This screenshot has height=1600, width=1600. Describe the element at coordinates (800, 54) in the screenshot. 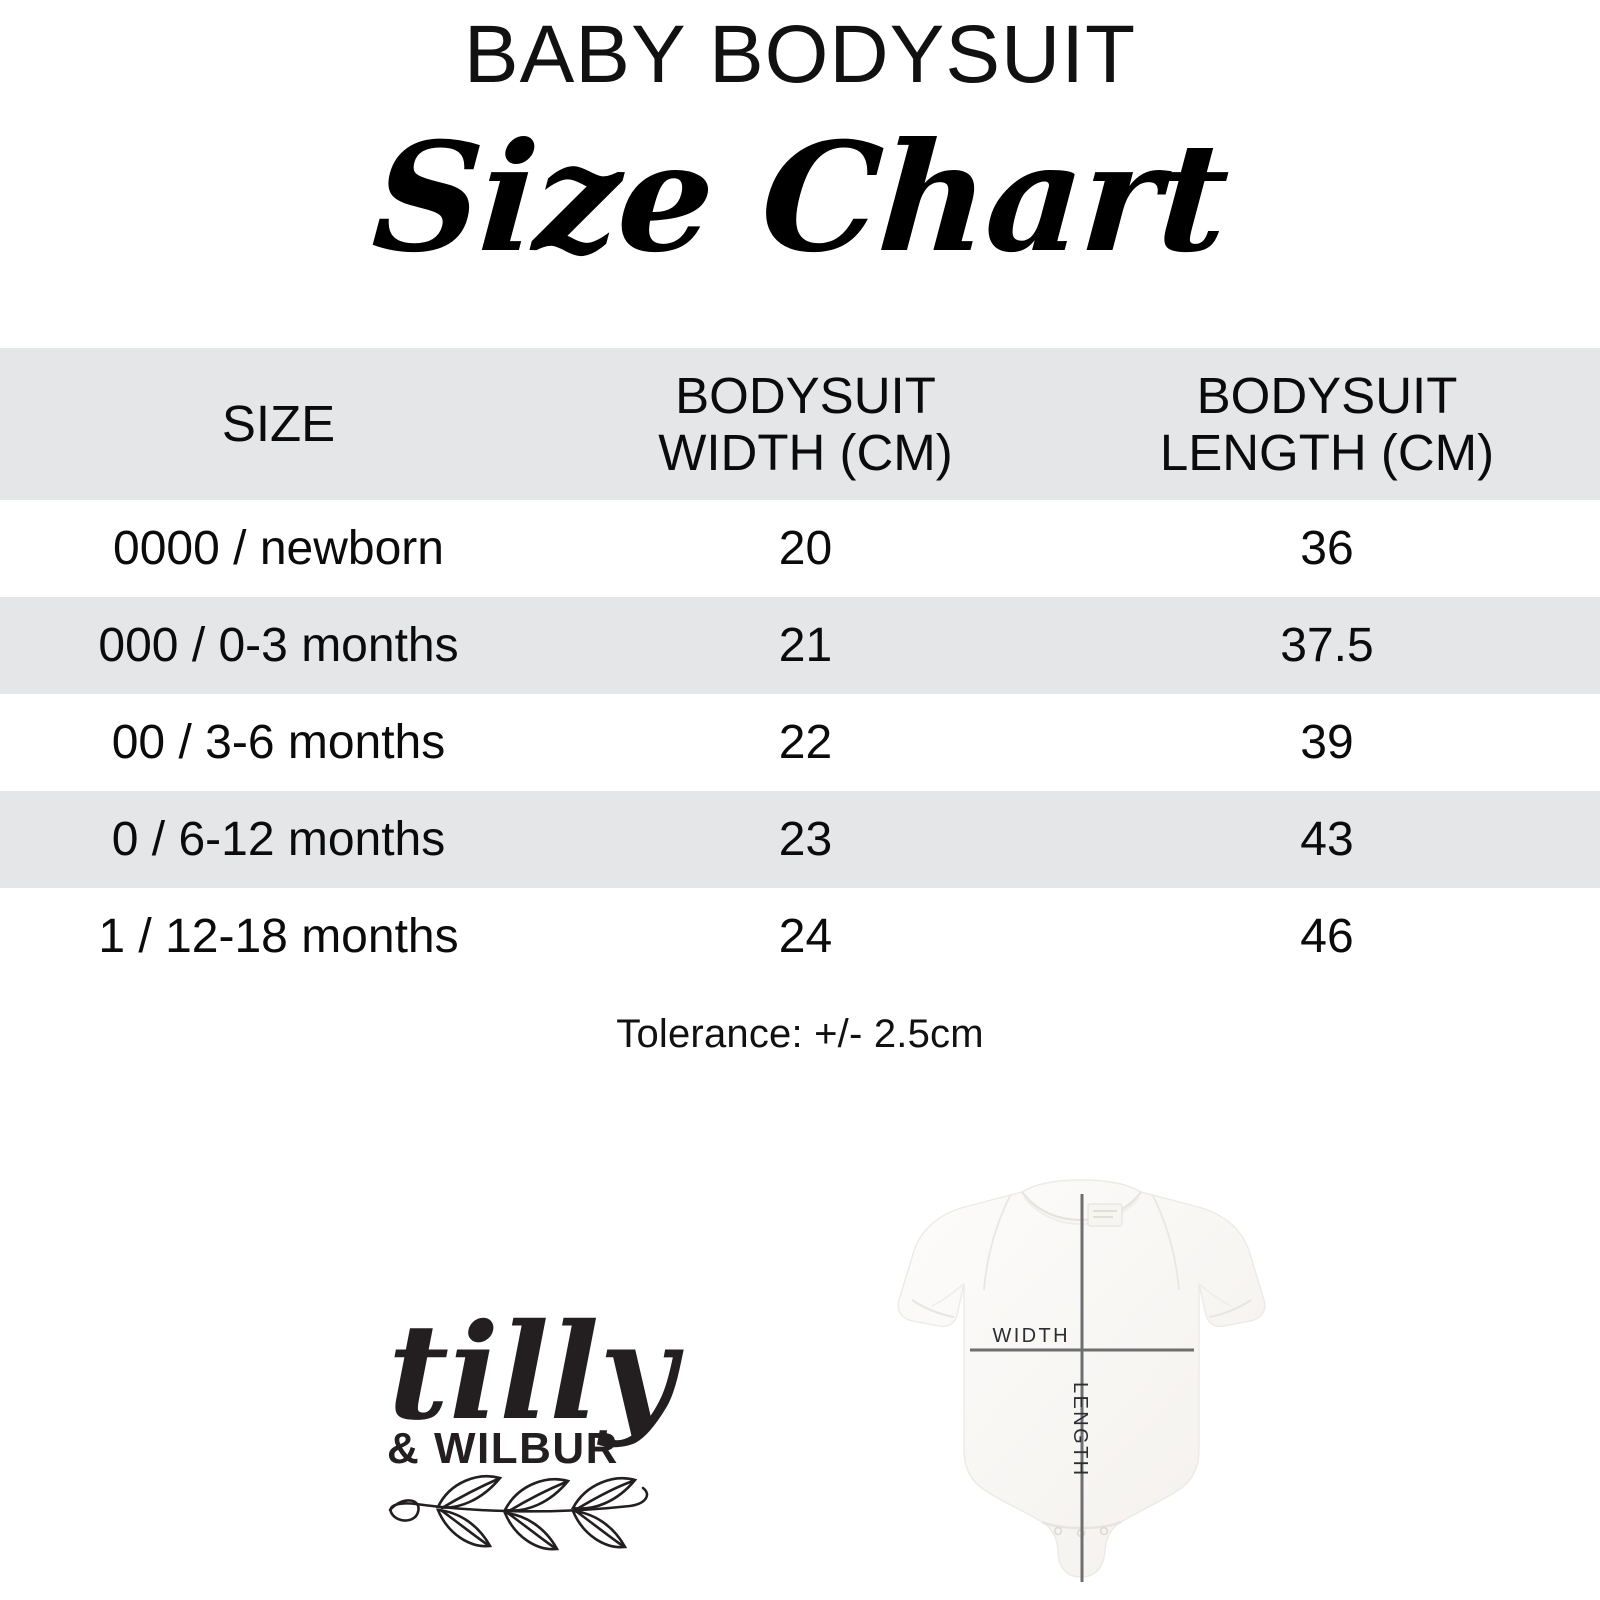

I see `page-title: BABY BODYSUIT` at that location.